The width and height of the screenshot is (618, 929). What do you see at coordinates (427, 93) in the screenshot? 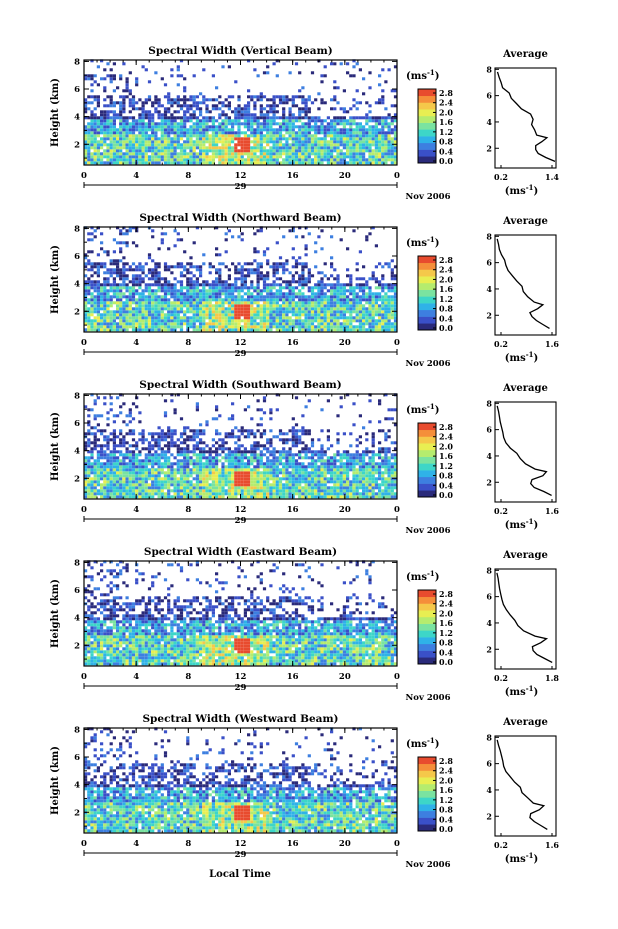
I see `colorbar-segment` at bounding box center [427, 93].